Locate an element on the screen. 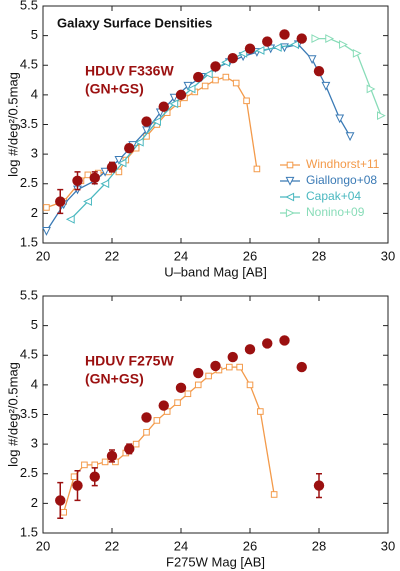  legend-label: Windhorst+11 is located at coordinates (343, 164).